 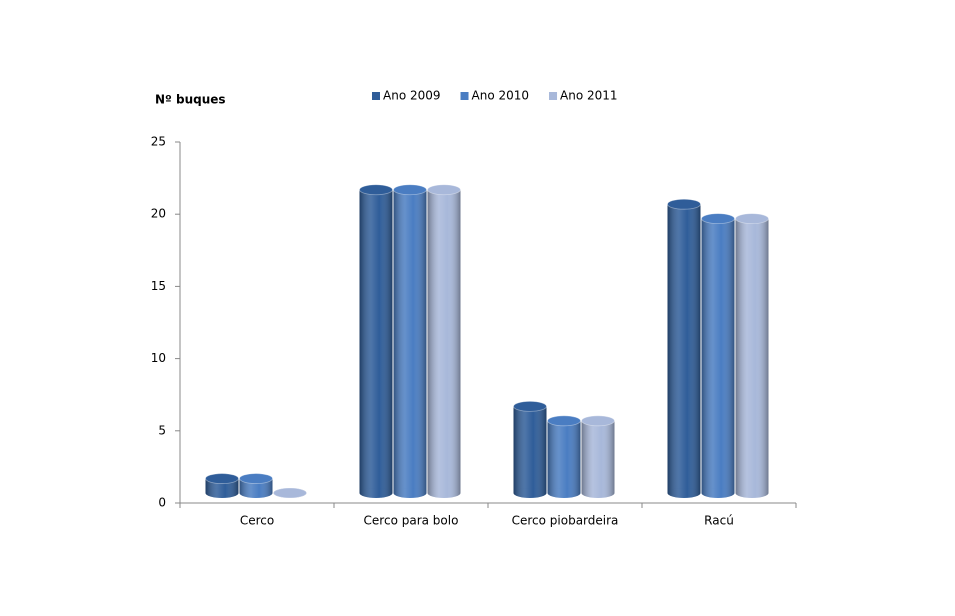 I want to click on legend-label: Ano 2010, so click(x=501, y=96).